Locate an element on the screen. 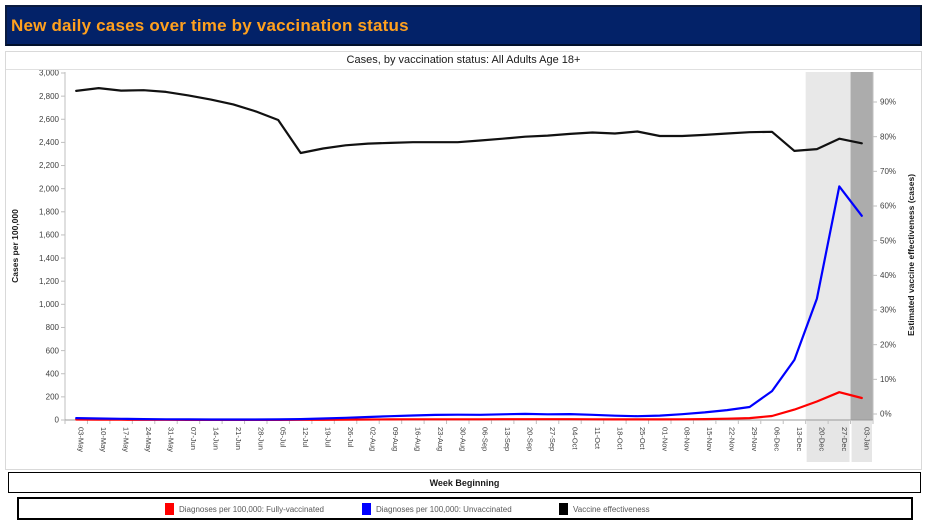 The height and width of the screenshot is (529, 931). x-axis-category-label: 22-Nov is located at coordinates (732, 439).